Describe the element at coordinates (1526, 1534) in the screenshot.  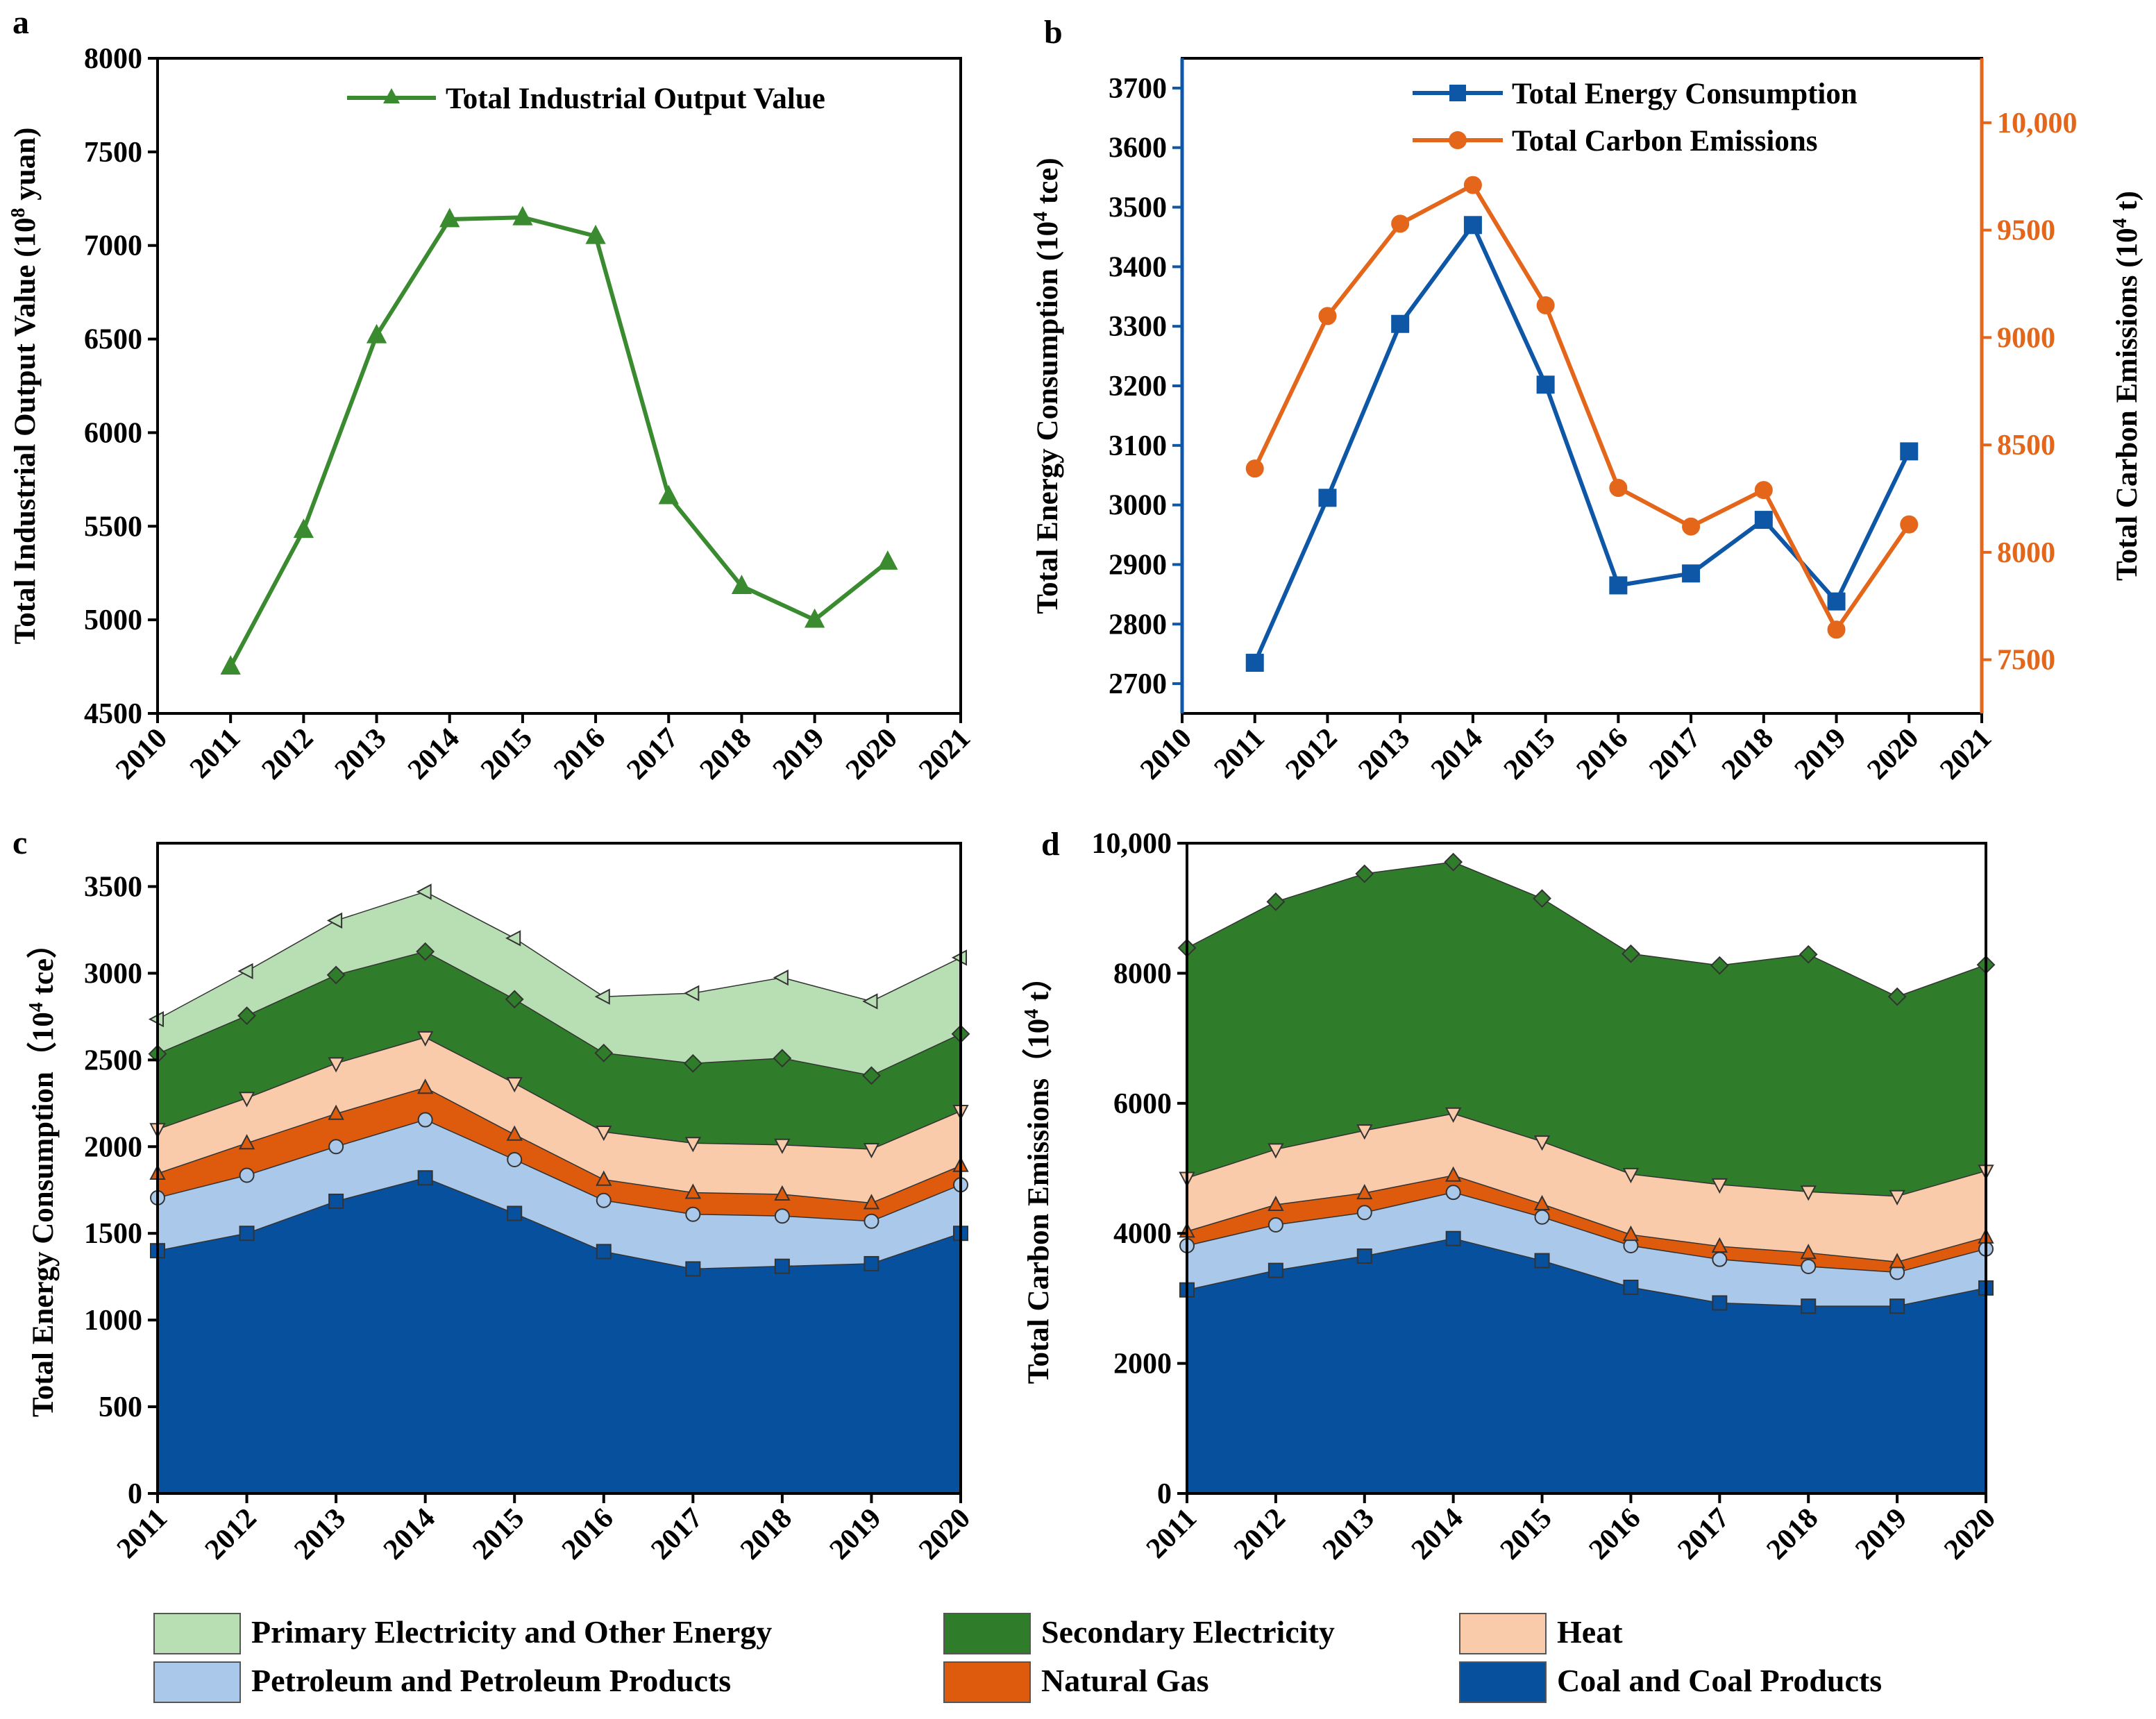
I see `d-x-tick-label: 2015` at that location.